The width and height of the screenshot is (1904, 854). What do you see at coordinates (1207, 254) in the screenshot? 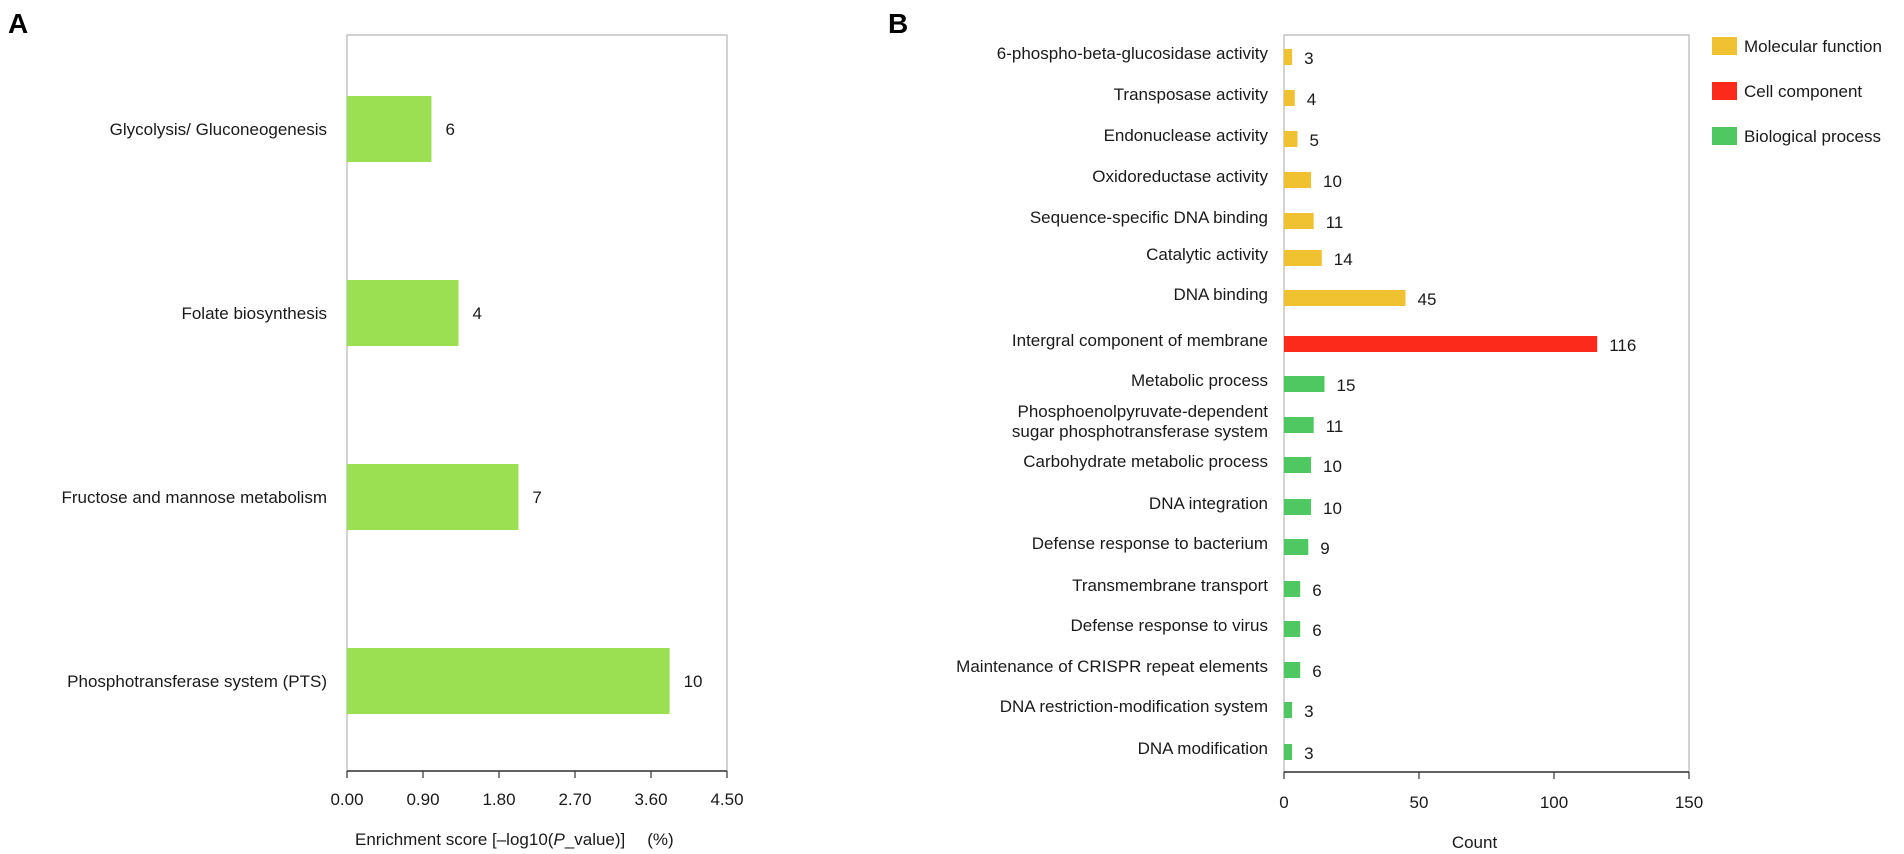
I see `category-label: Catalytic activity` at bounding box center [1207, 254].